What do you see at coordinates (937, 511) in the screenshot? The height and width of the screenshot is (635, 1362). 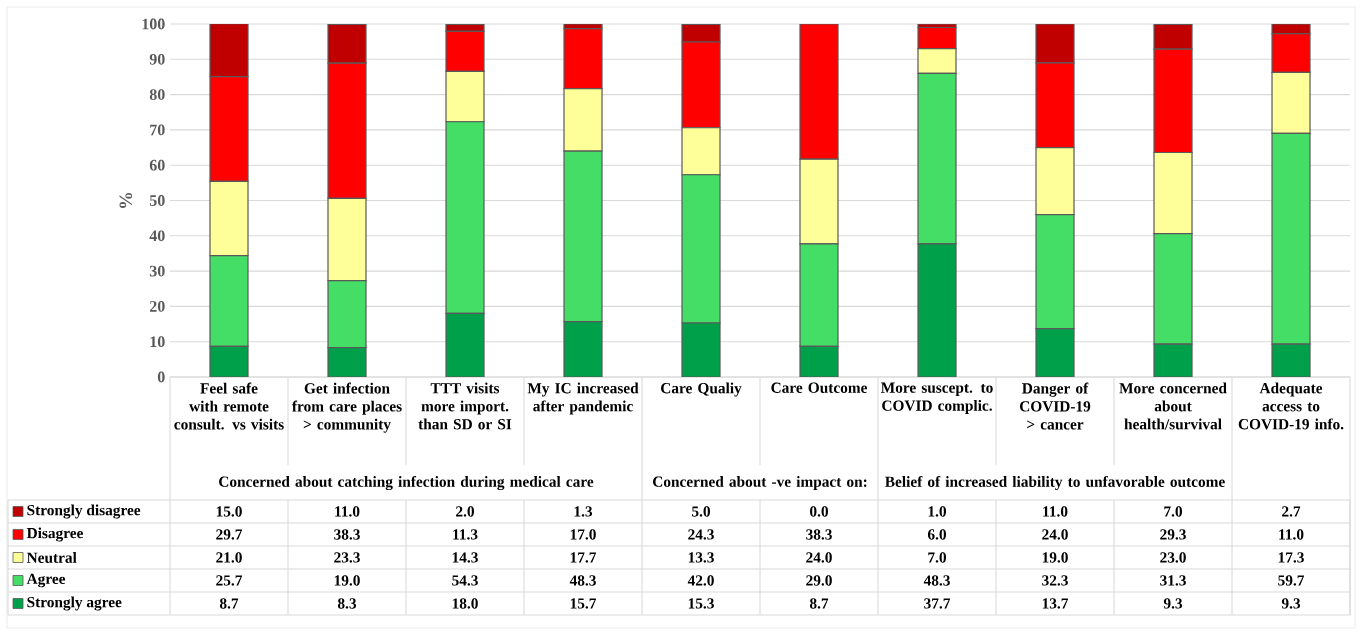 I see `data-label: 1.0` at bounding box center [937, 511].